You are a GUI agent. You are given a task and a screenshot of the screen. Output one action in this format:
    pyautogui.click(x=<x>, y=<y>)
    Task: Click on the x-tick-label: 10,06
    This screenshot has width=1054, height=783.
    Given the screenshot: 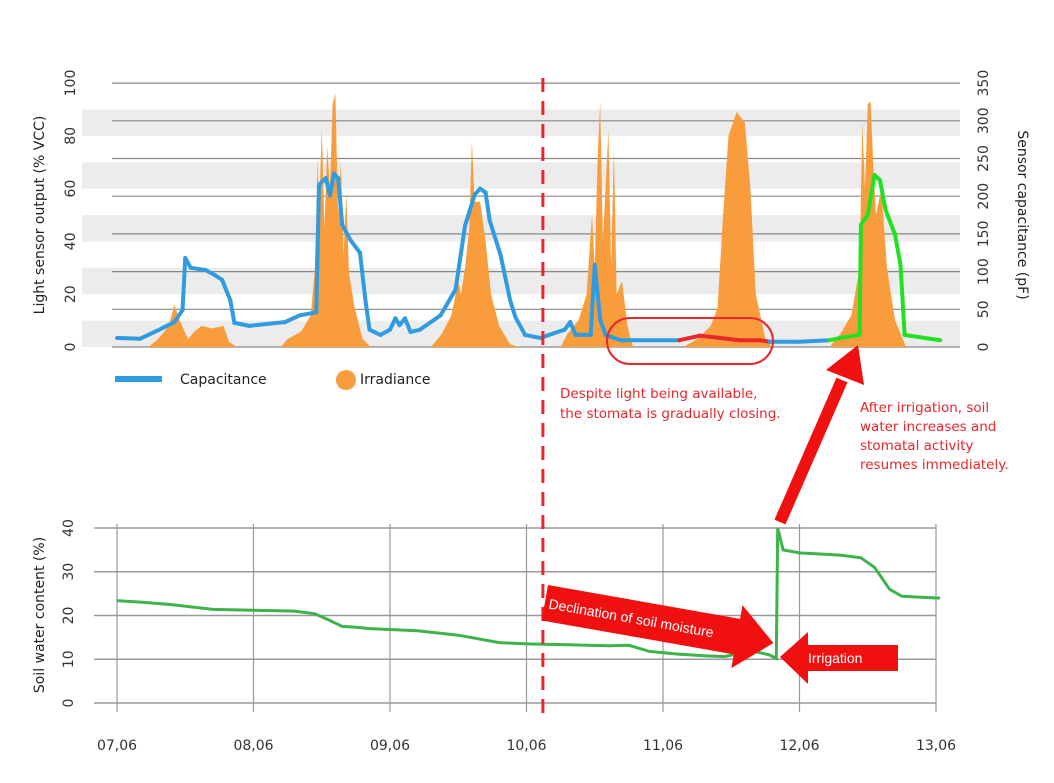 What is the action you would take?
    pyautogui.click(x=526, y=746)
    